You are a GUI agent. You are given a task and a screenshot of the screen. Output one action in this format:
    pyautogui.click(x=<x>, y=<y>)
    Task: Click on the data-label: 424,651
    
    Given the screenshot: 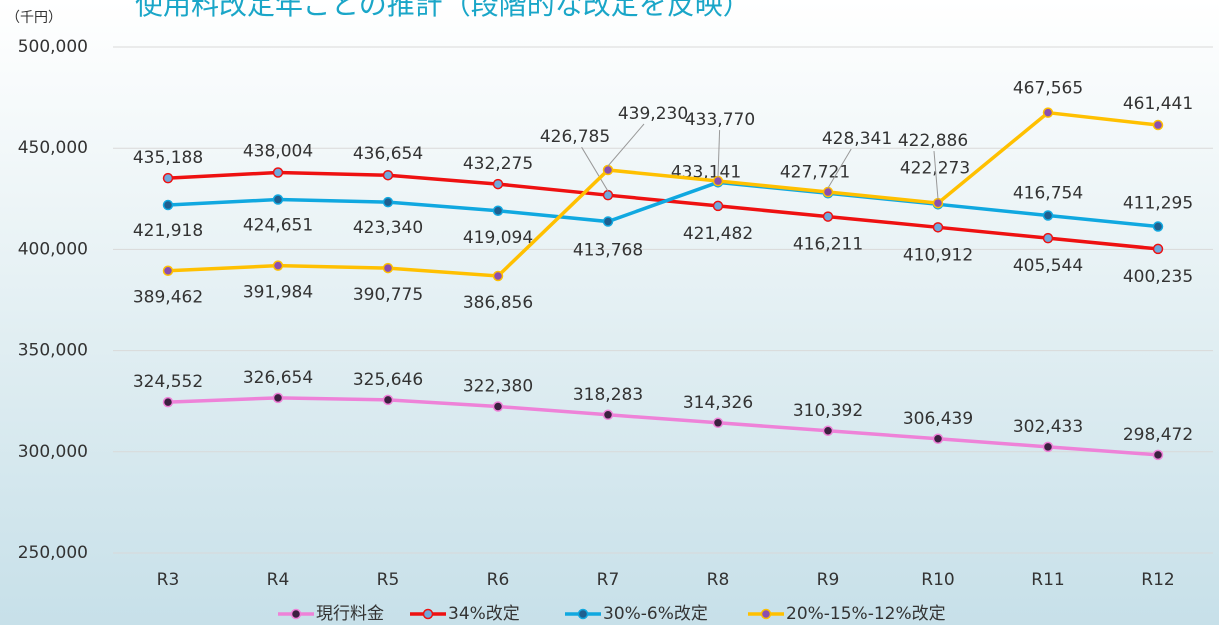 What is the action you would take?
    pyautogui.click(x=278, y=226)
    